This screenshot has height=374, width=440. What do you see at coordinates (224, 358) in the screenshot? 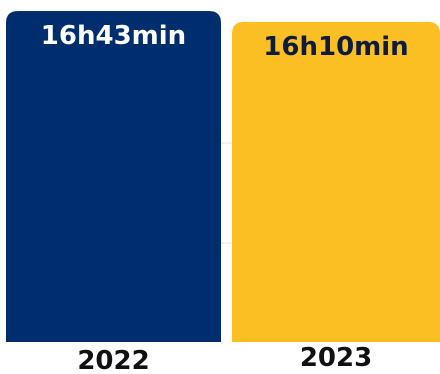
I see `category-labels: 2022 2023` at bounding box center [224, 358].